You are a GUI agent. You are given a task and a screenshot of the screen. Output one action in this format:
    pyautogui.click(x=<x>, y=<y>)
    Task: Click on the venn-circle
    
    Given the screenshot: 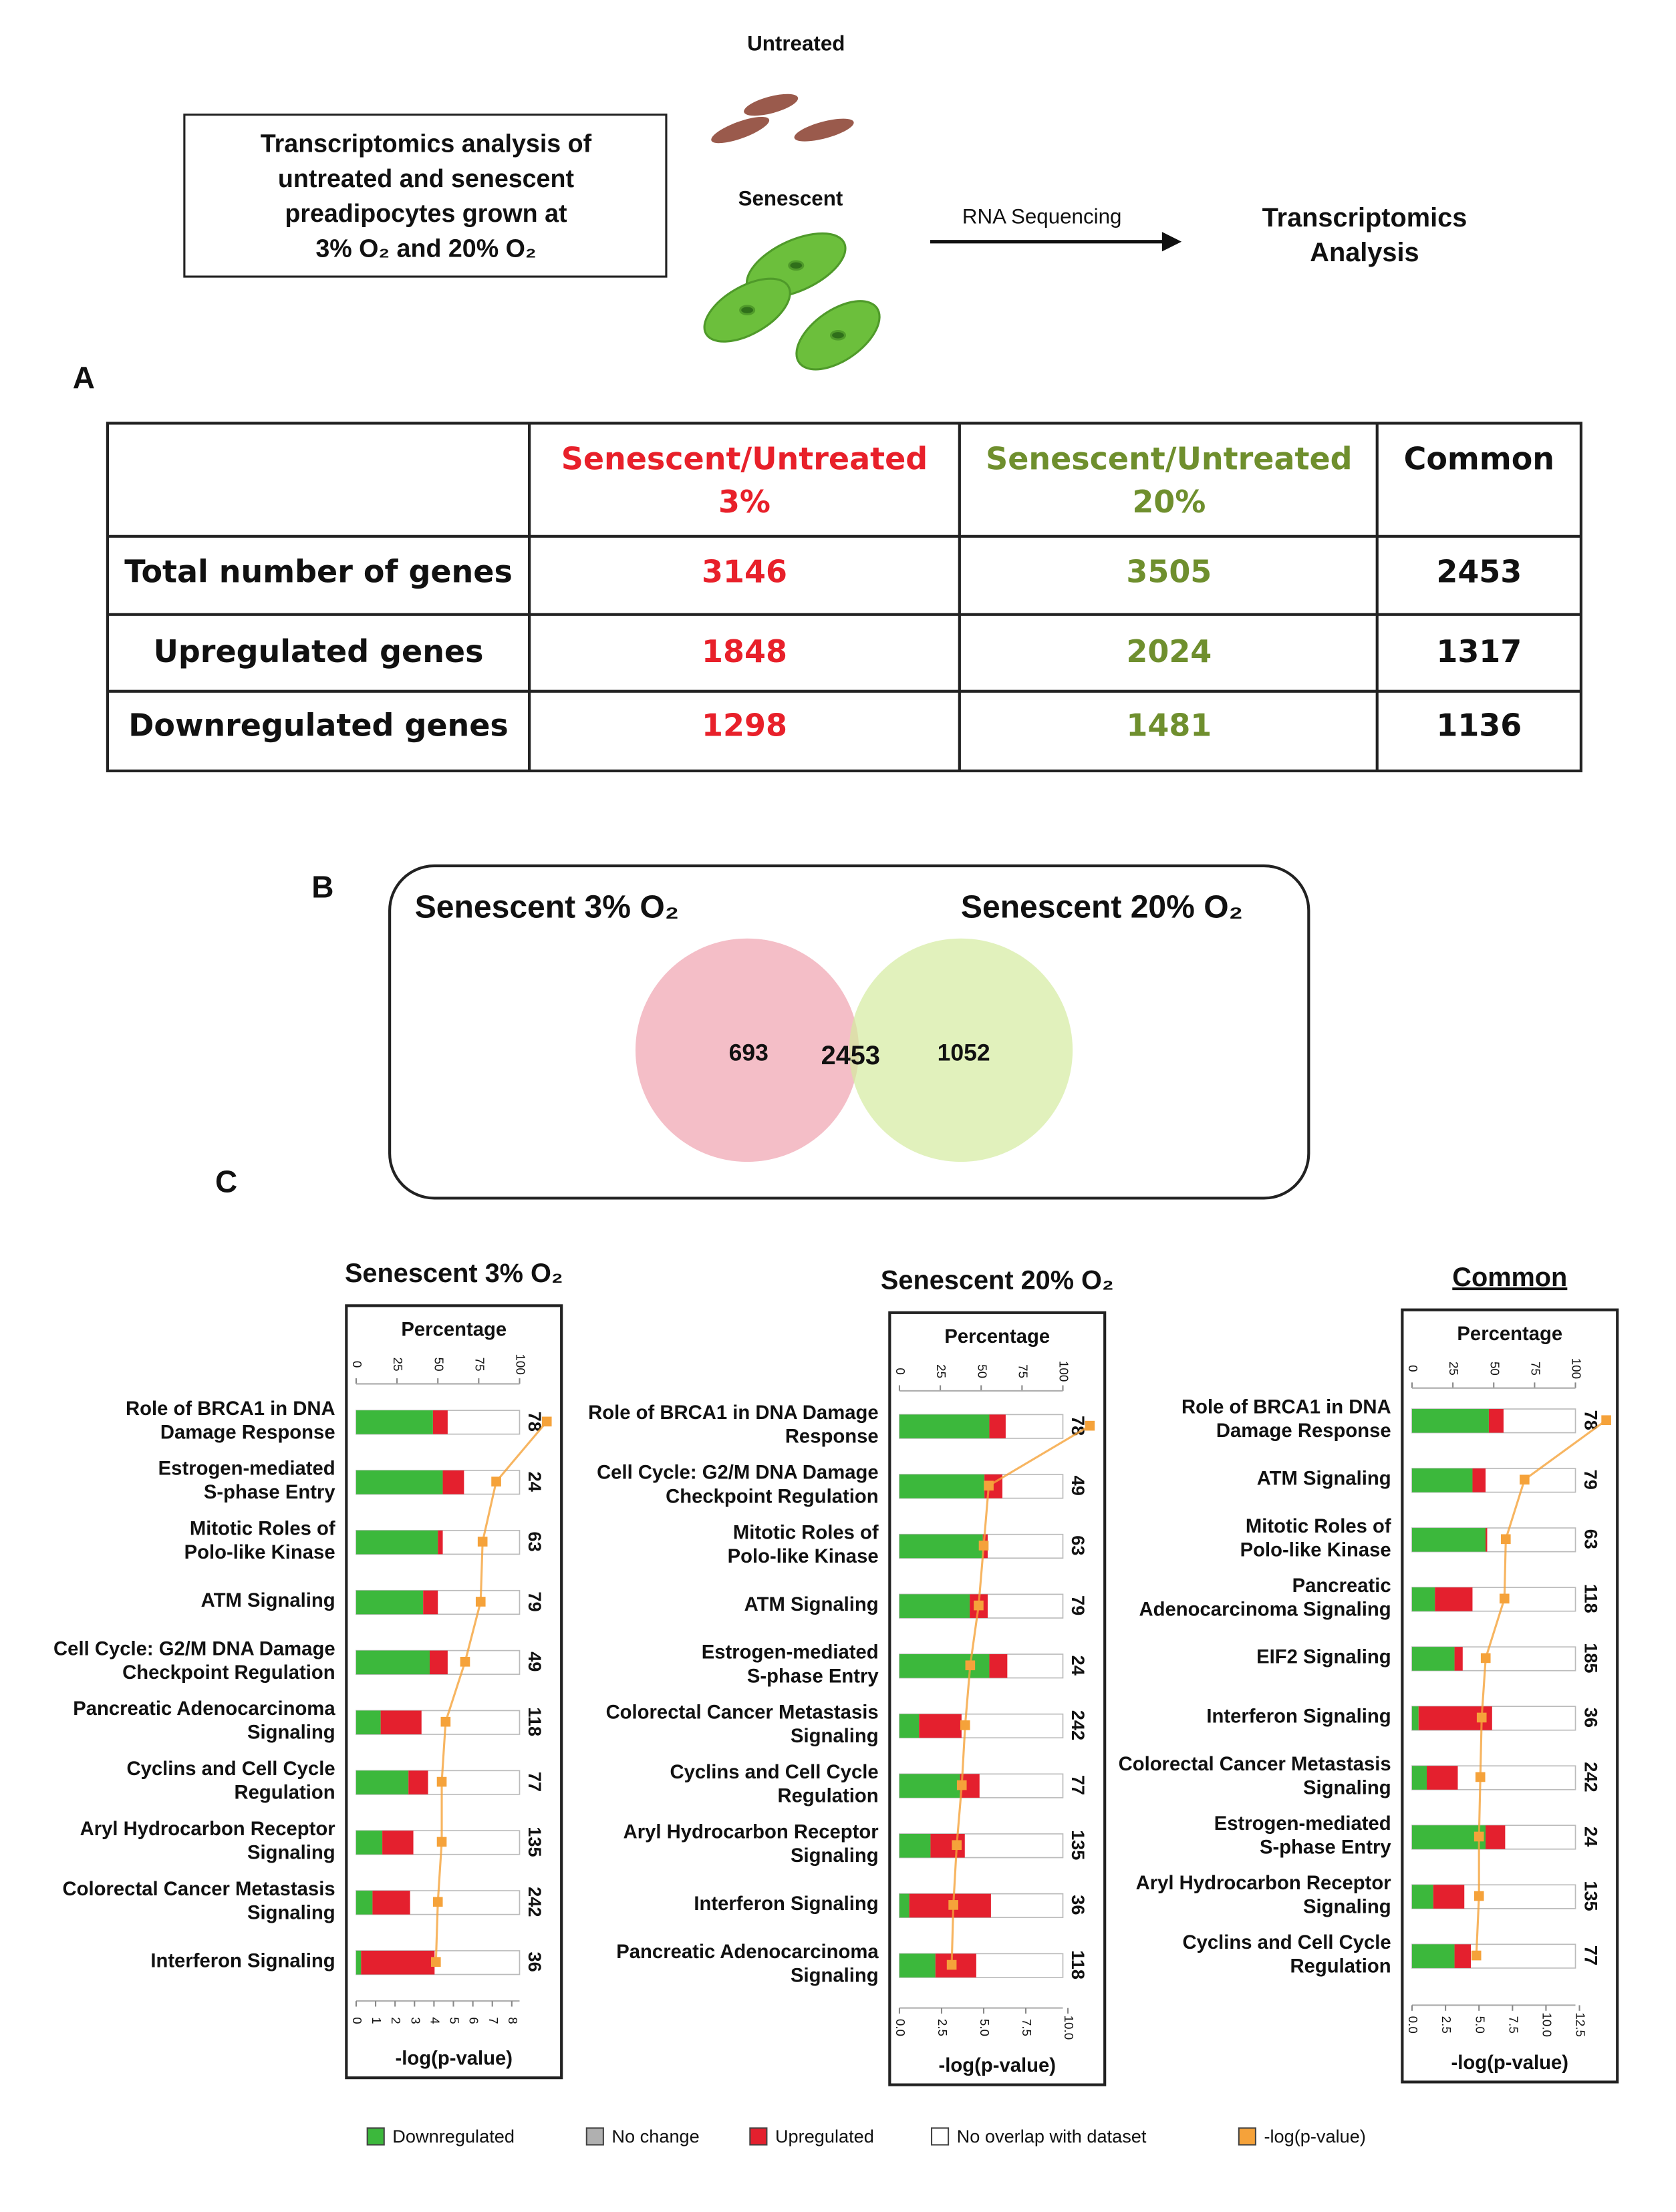 What is the action you would take?
    pyautogui.click(x=961, y=1050)
    